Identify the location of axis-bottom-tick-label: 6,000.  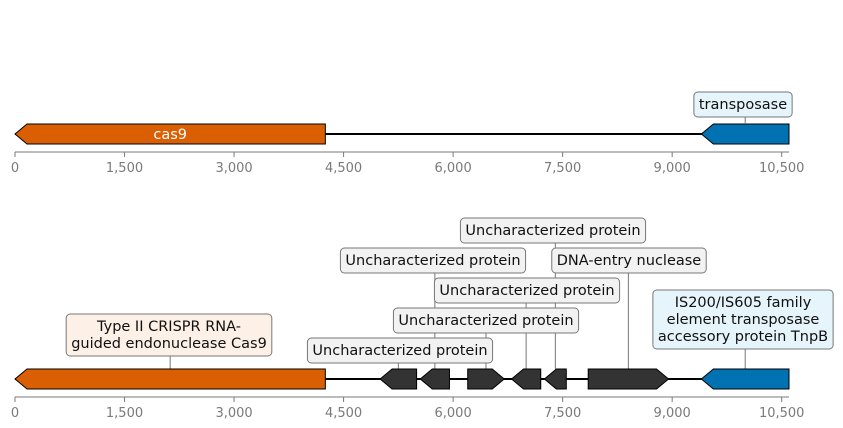
(453, 413).